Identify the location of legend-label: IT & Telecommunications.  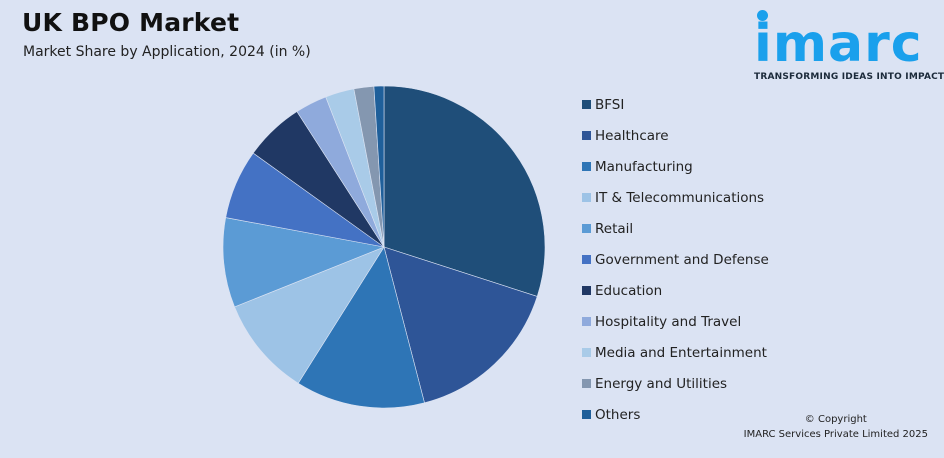
(680, 197).